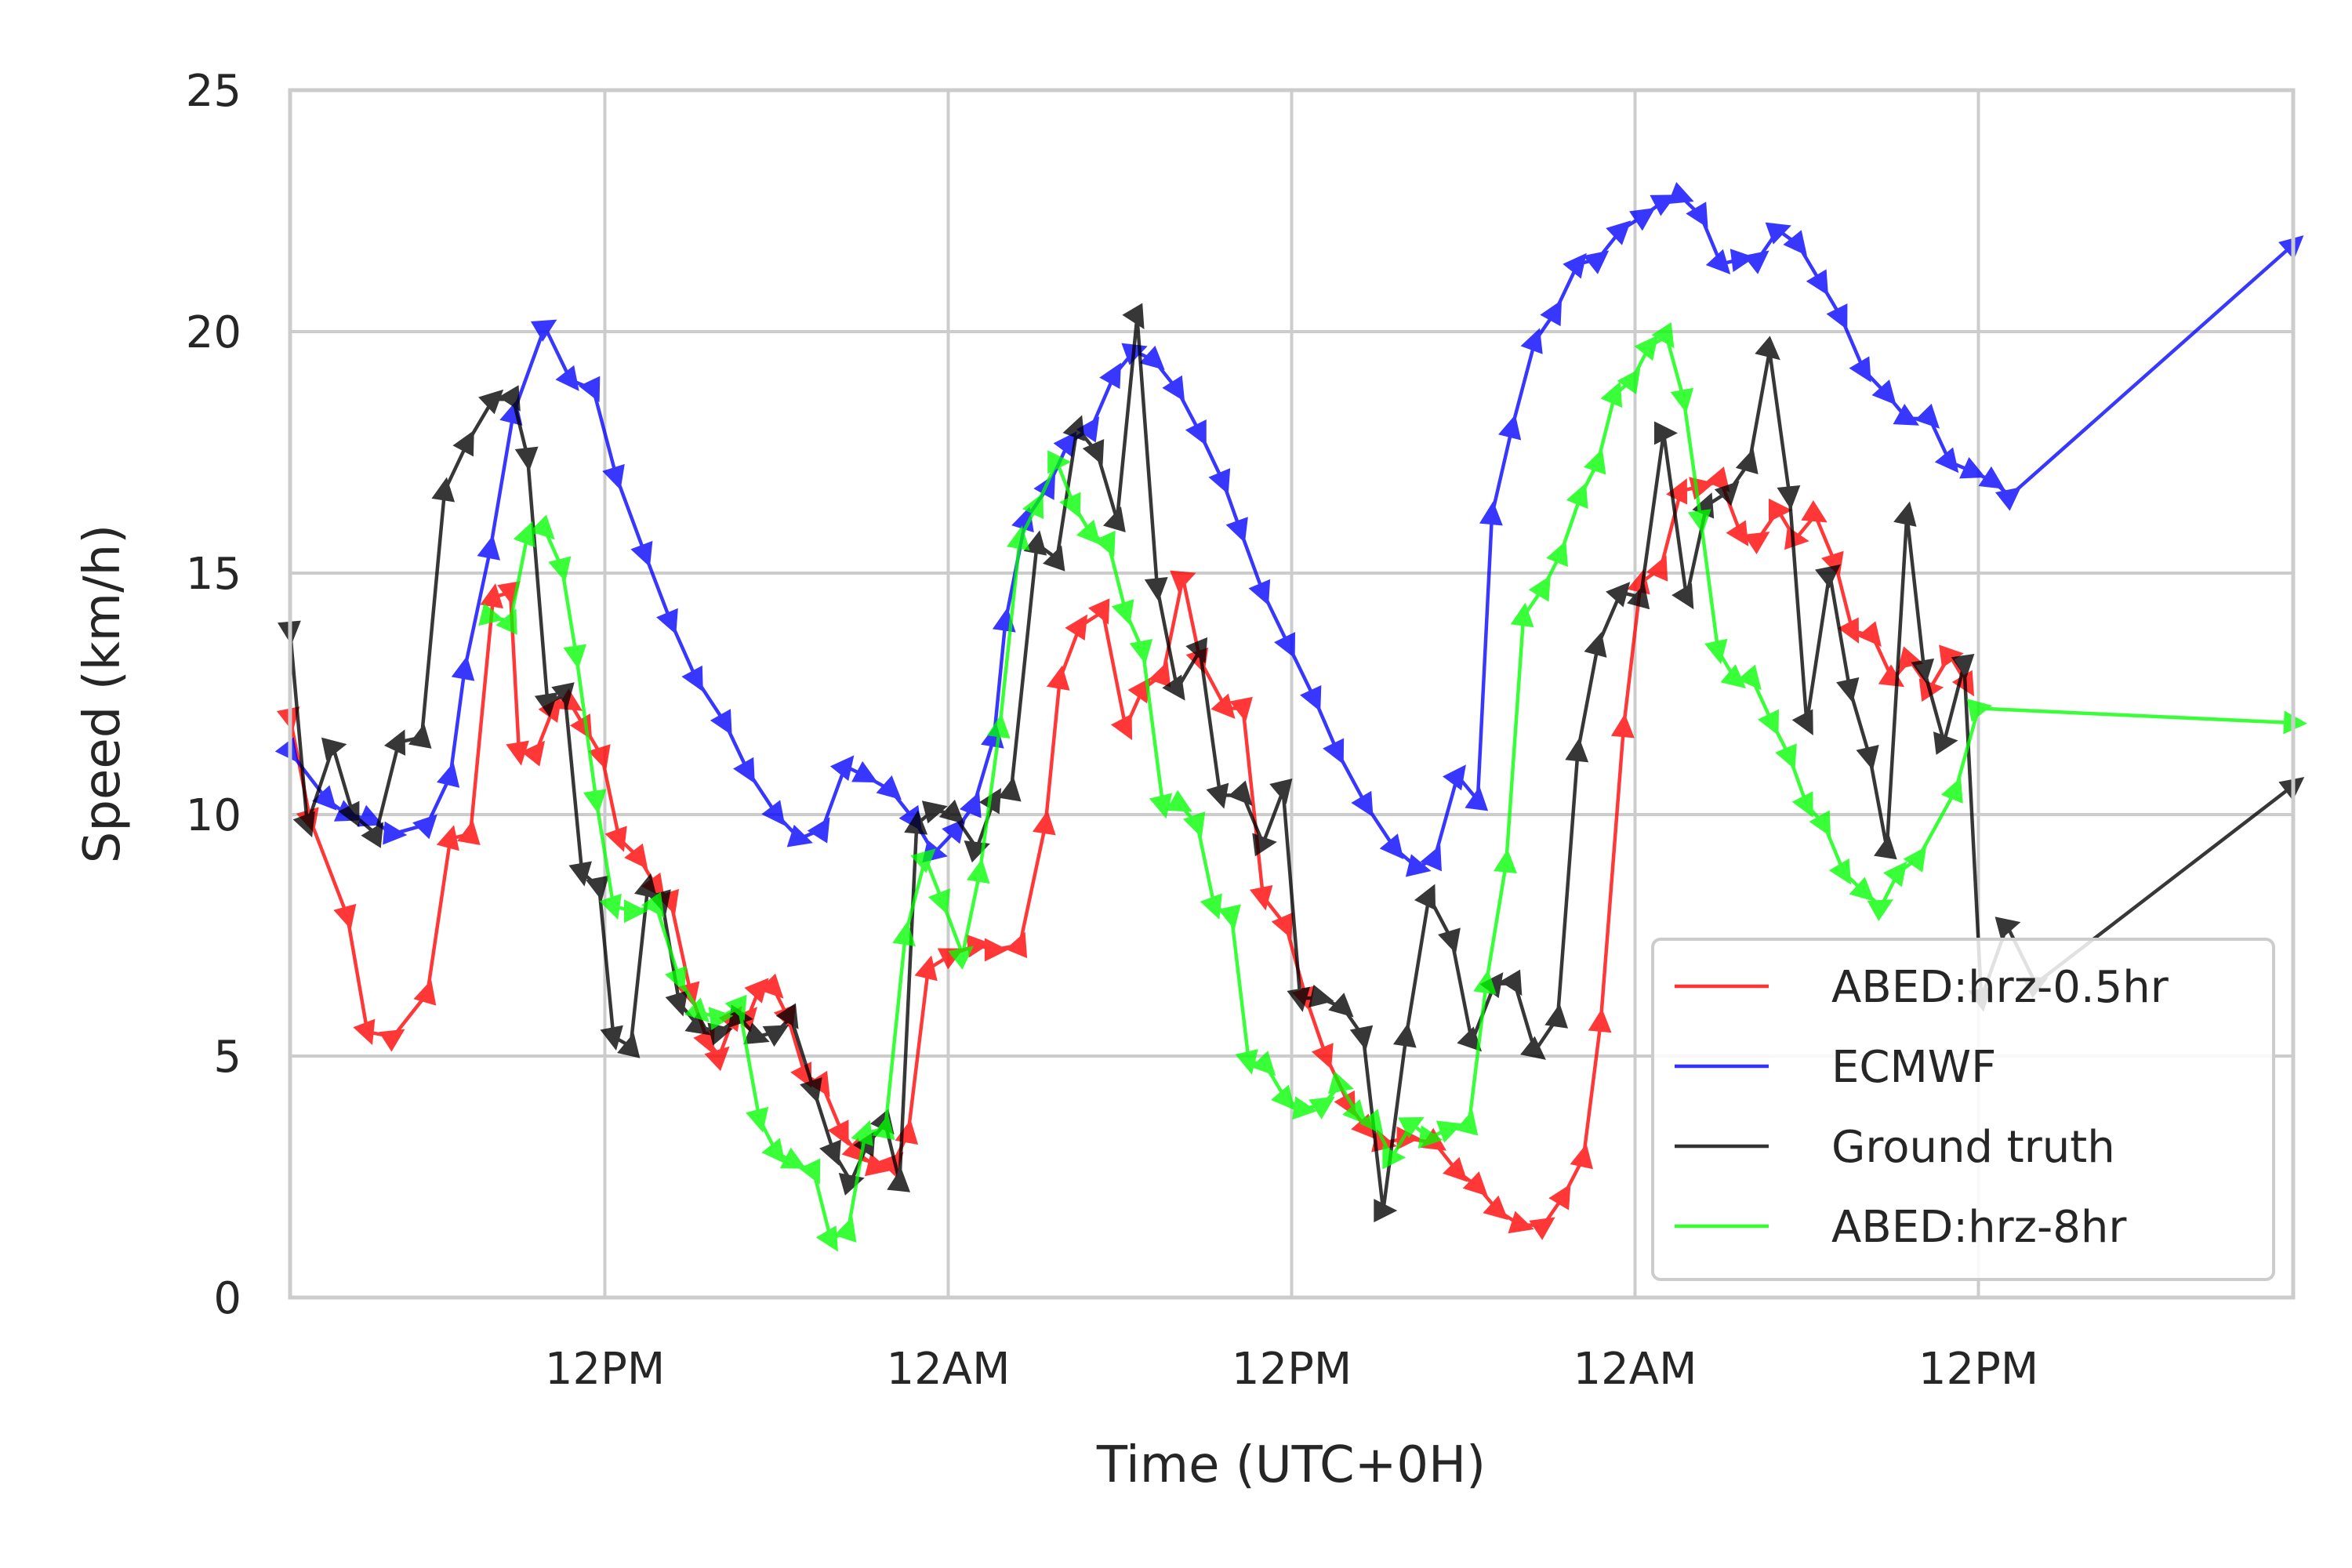 The height and width of the screenshot is (1568, 2352). I want to click on legend-label: ABED:hrz-8hr, so click(1979, 1227).